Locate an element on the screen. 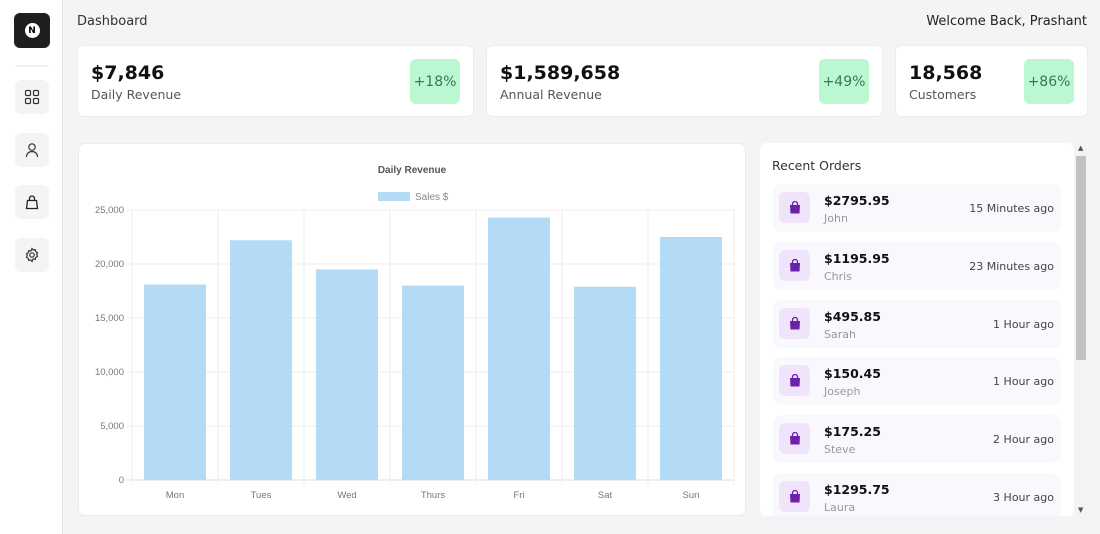 Image resolution: width=1100 pixels, height=534 pixels. order-item: $2795.95 John 15 Minutes ago is located at coordinates (917, 208).